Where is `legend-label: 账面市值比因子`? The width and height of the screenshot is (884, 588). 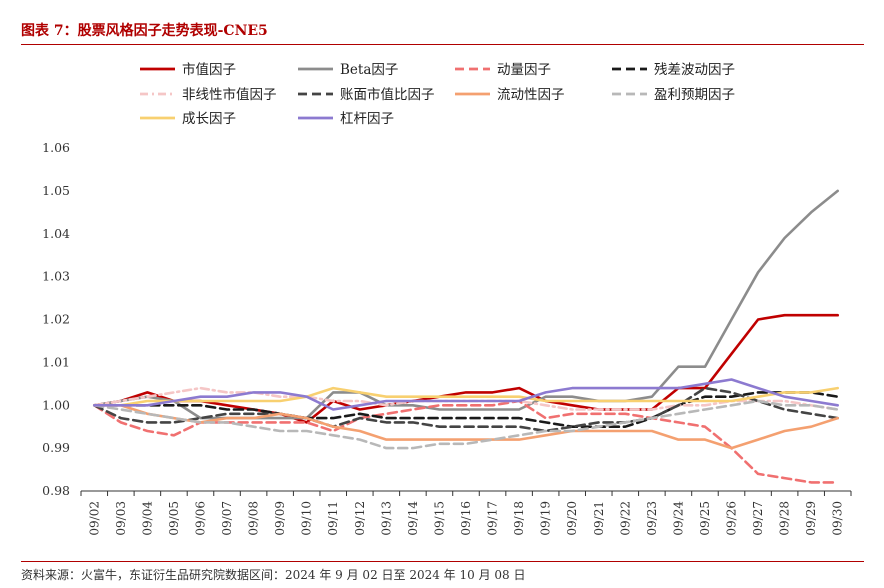 legend-label: 账面市值比因子 is located at coordinates (387, 94).